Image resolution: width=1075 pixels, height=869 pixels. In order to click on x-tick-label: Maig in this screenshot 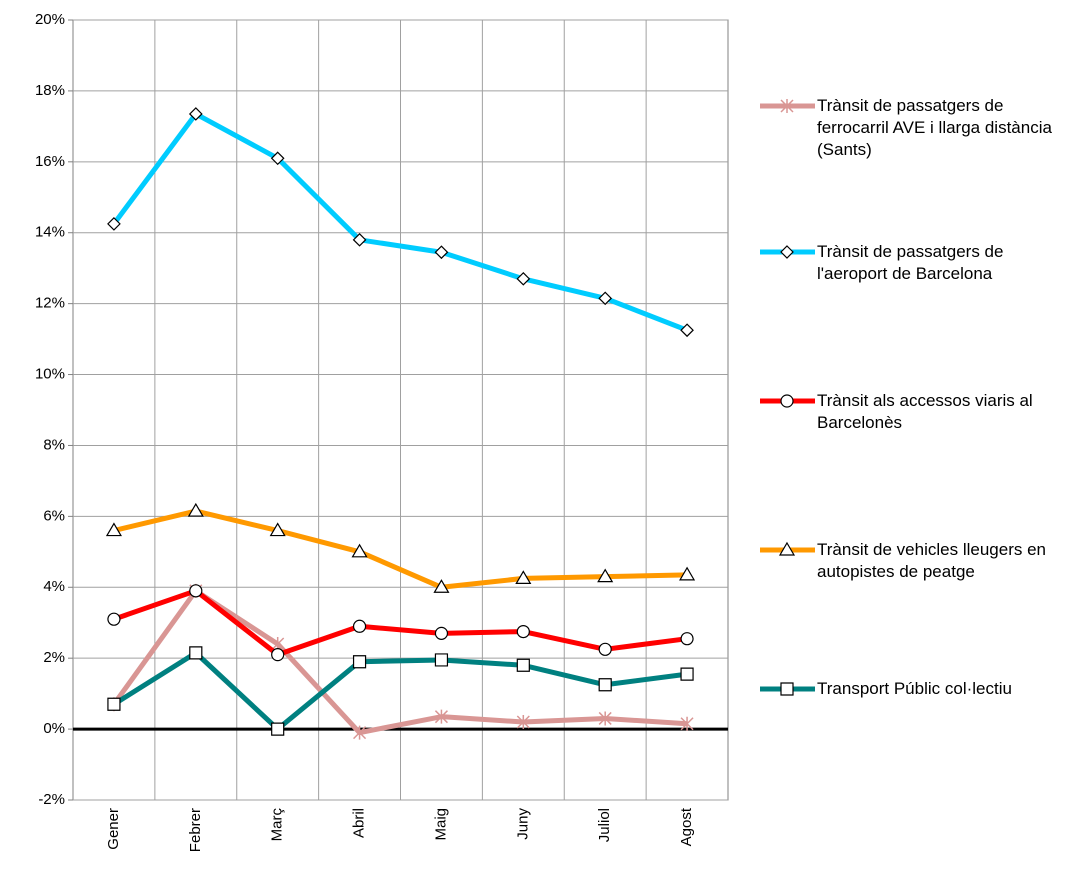, I will do `click(440, 824)`.